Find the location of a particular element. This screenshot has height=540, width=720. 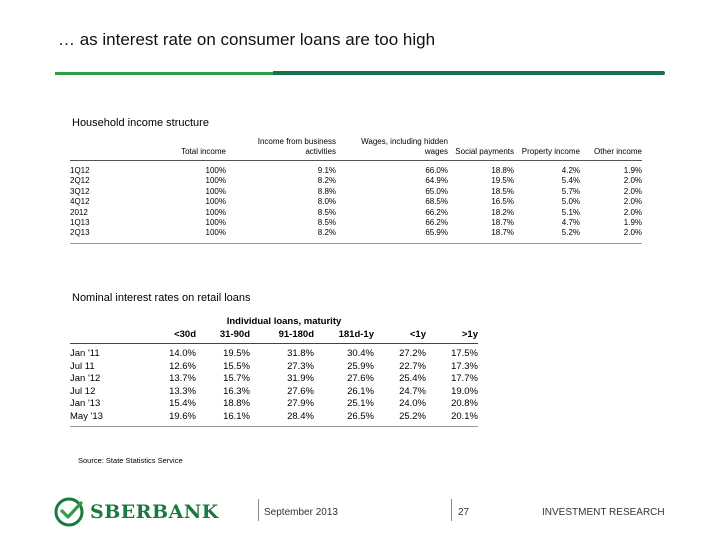

table-header-row: <30d 31-90d 91-180d 181d-1y <1y >1y is located at coordinates (274, 336).